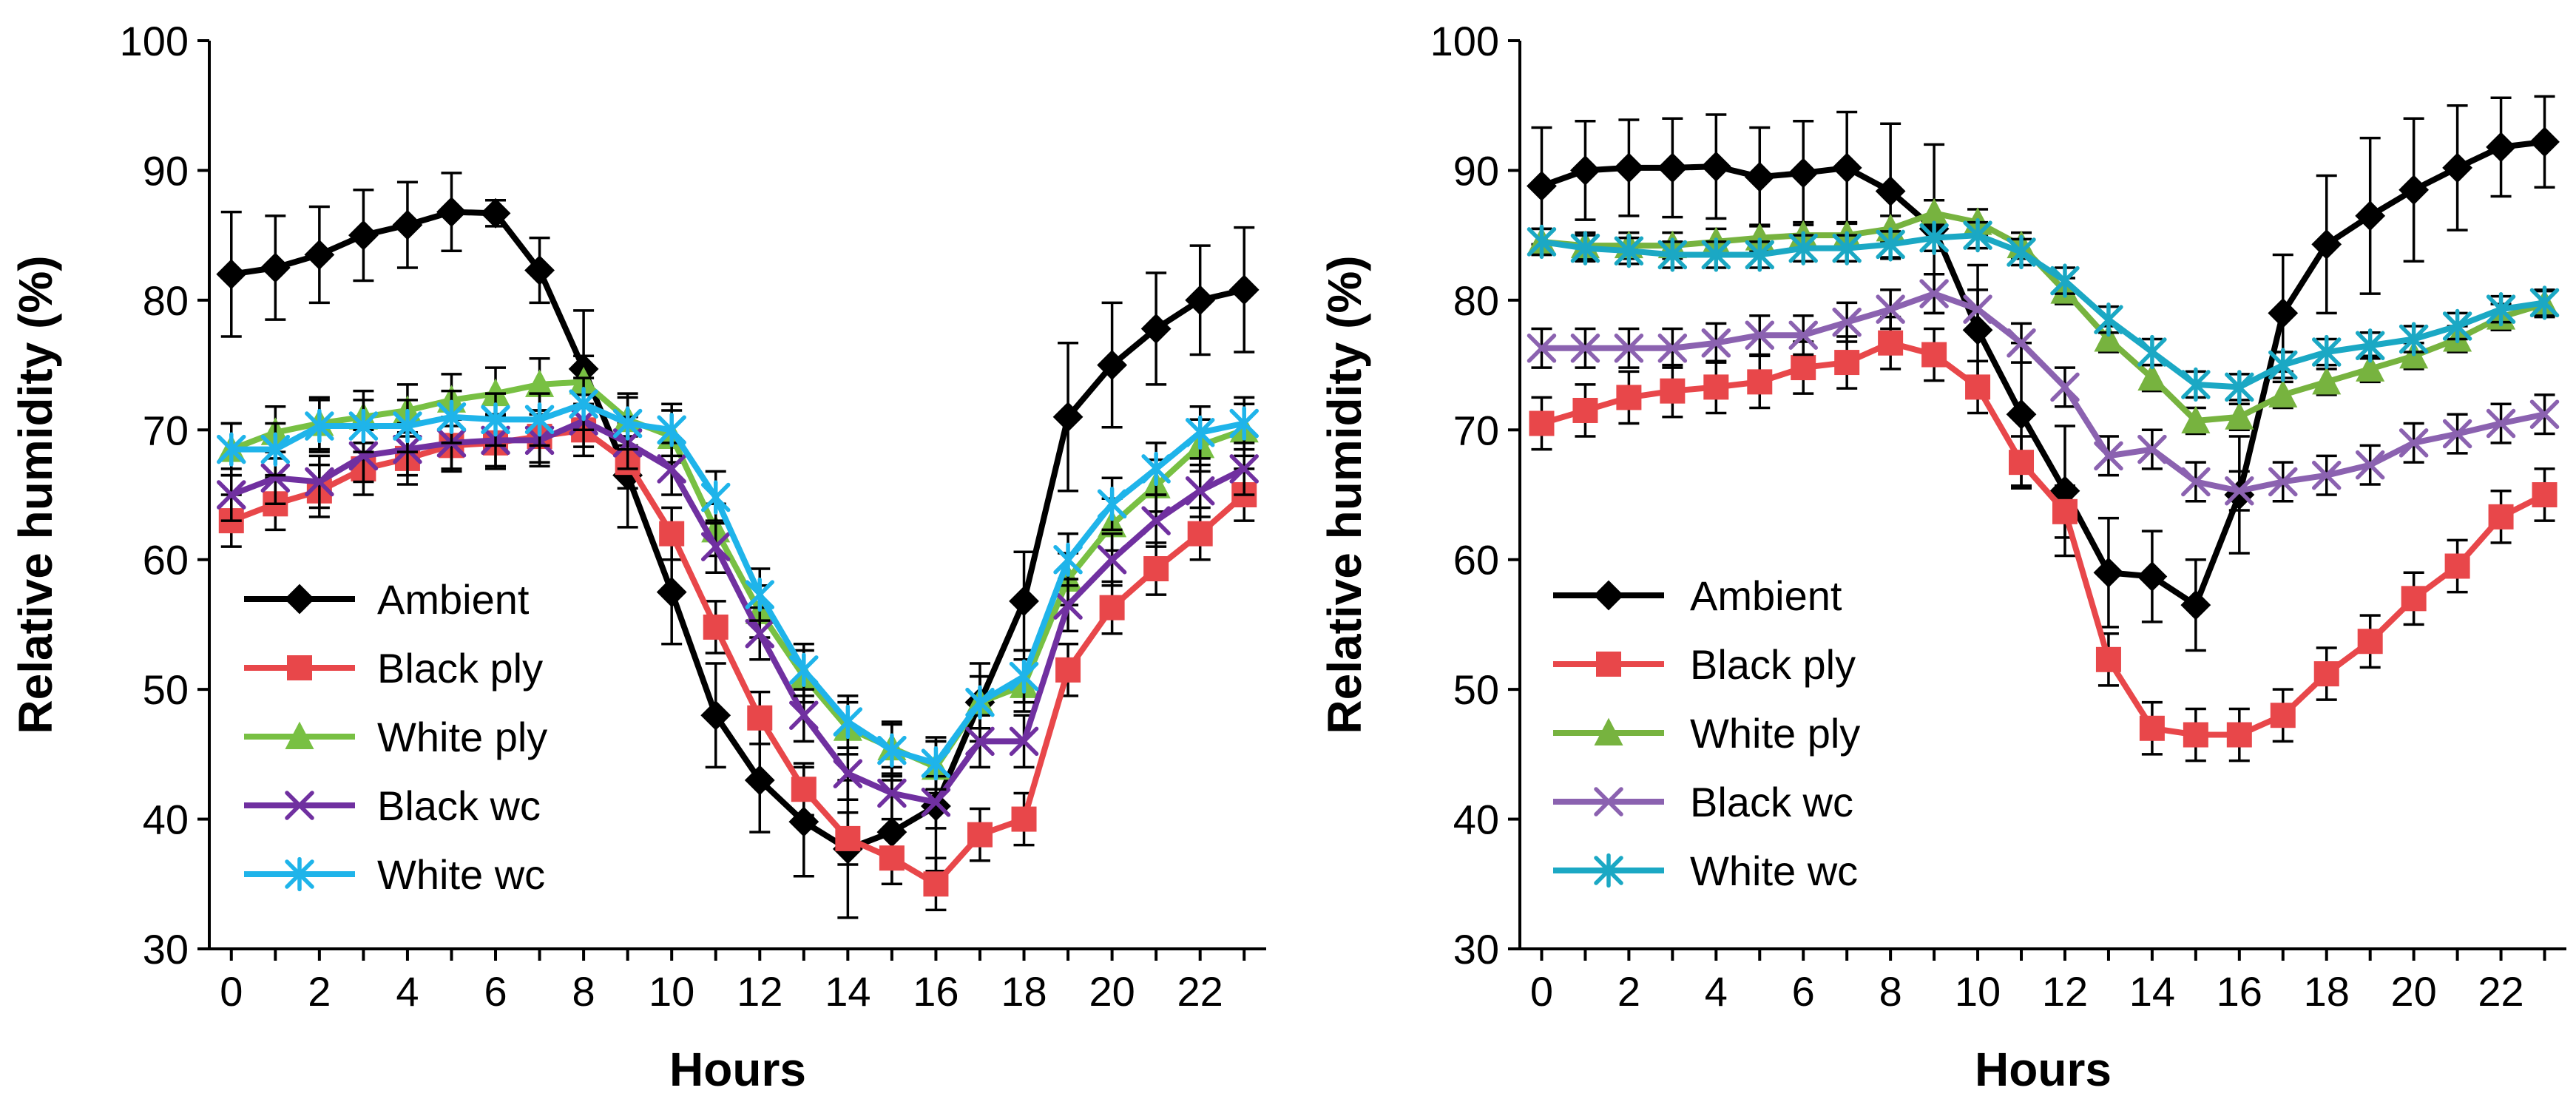  I want to click on x-axis-title: Hours, so click(737, 1069).